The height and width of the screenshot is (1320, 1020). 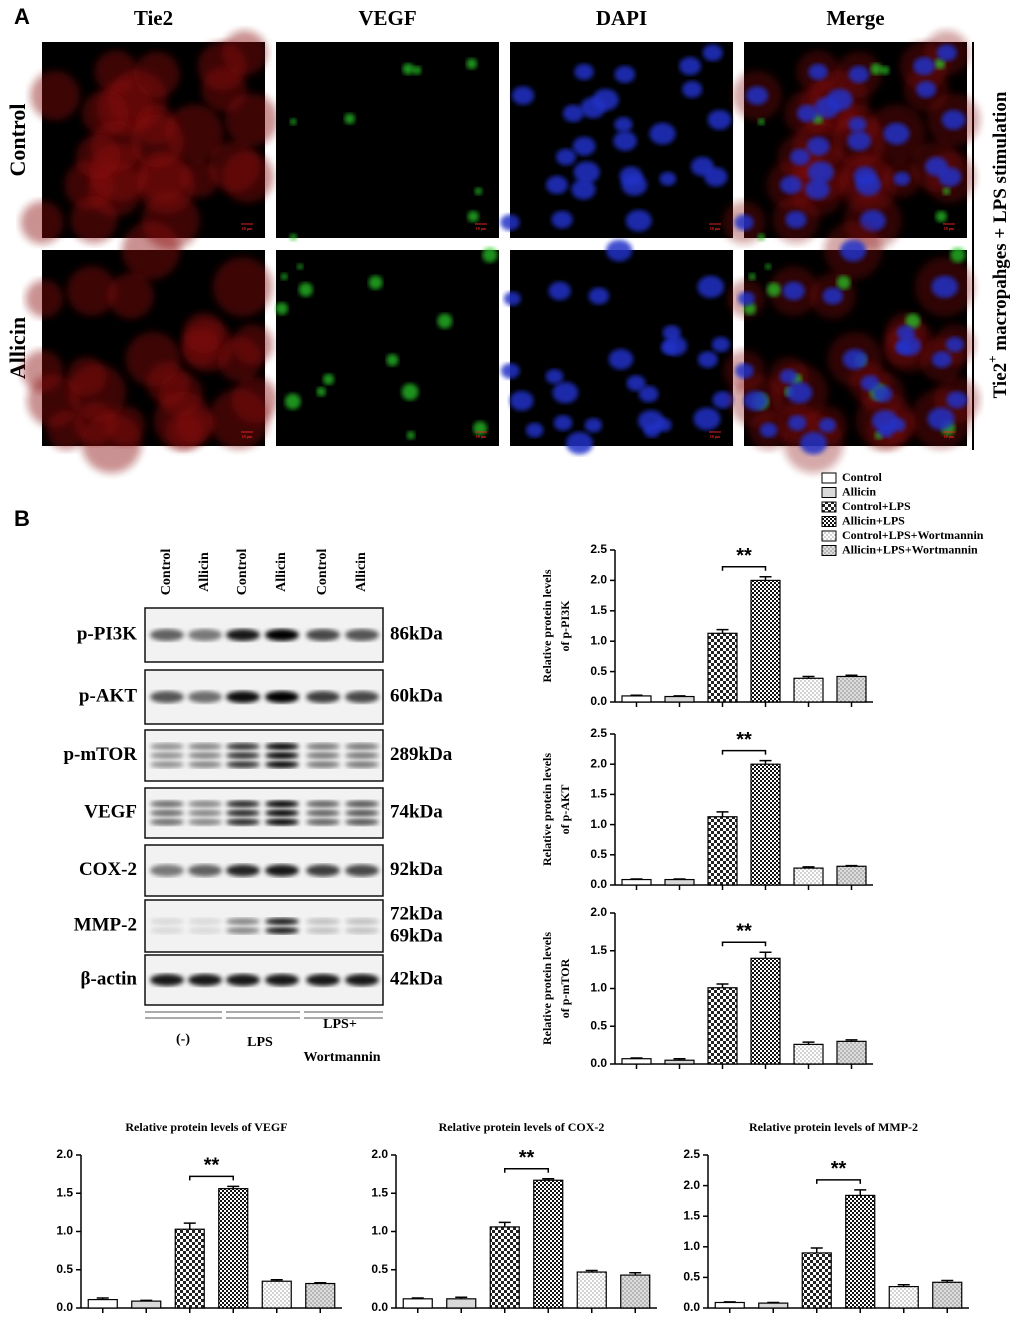 What do you see at coordinates (17, 140) in the screenshot?
I see `row-label: Control` at bounding box center [17, 140].